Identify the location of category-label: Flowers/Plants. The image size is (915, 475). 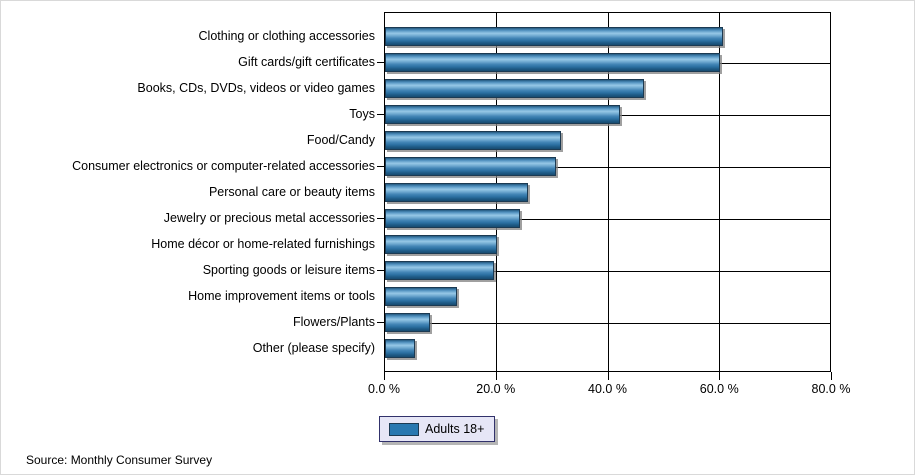
(334, 322).